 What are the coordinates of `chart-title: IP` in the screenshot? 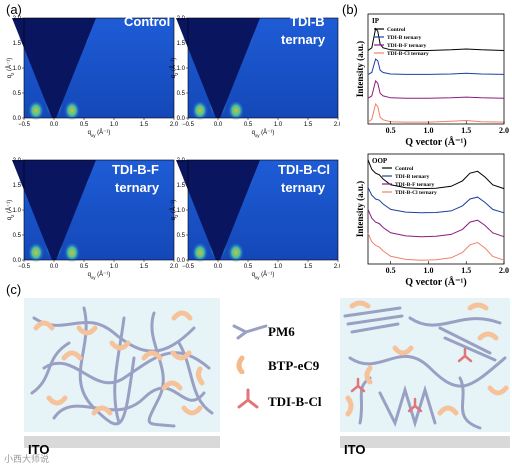 It's located at (376, 21).